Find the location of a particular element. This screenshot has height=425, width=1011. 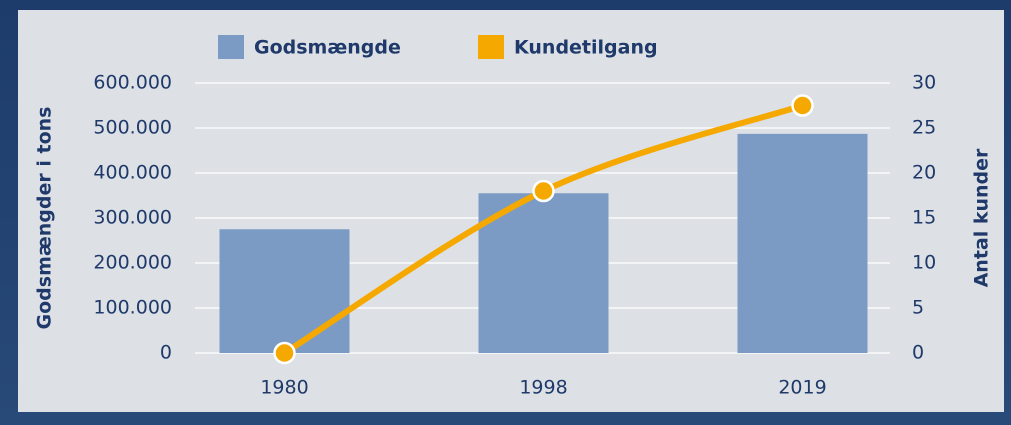

y-tick-label: 400.000 is located at coordinates (132, 173).